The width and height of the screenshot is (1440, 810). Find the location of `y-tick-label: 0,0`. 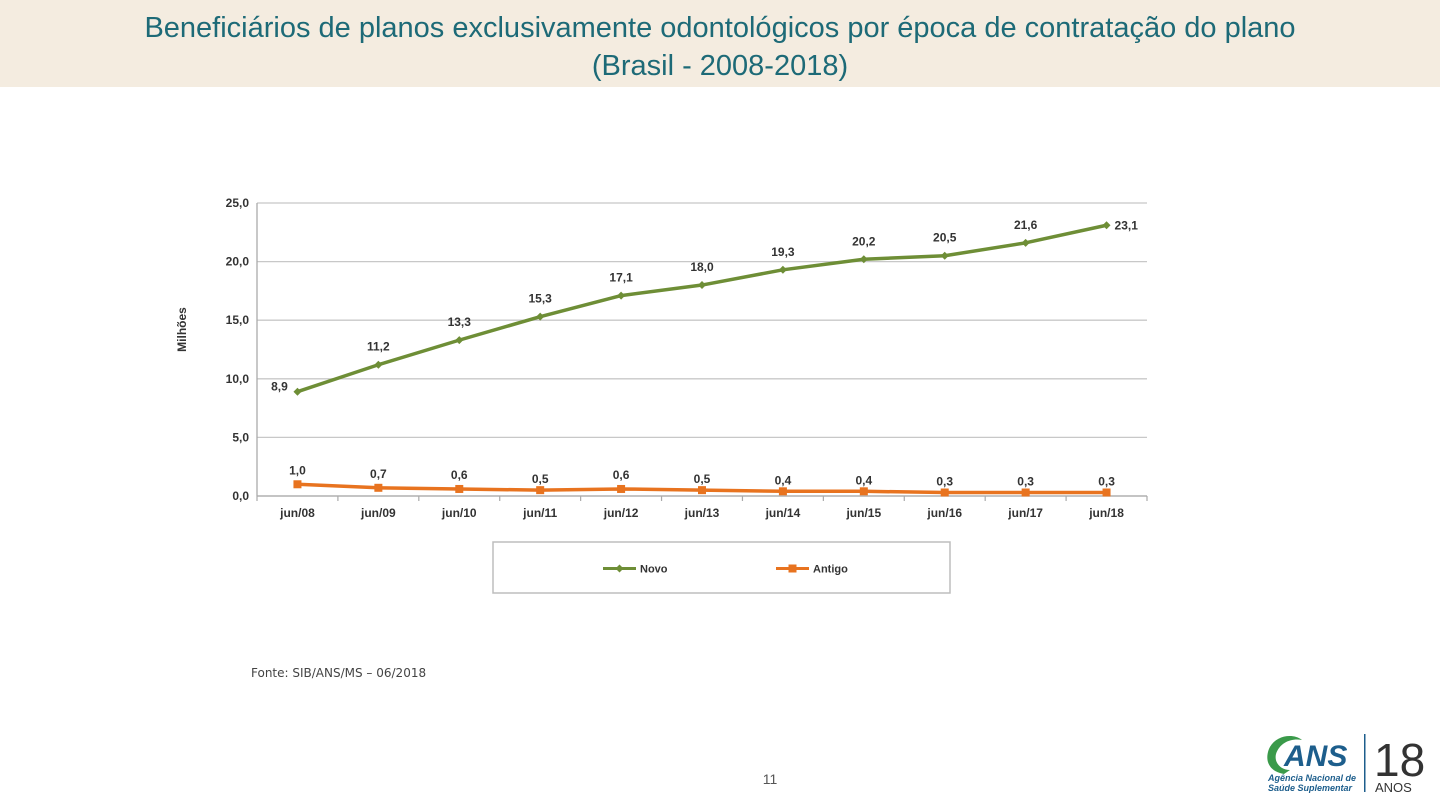

y-tick-label: 0,0 is located at coordinates (240, 496).